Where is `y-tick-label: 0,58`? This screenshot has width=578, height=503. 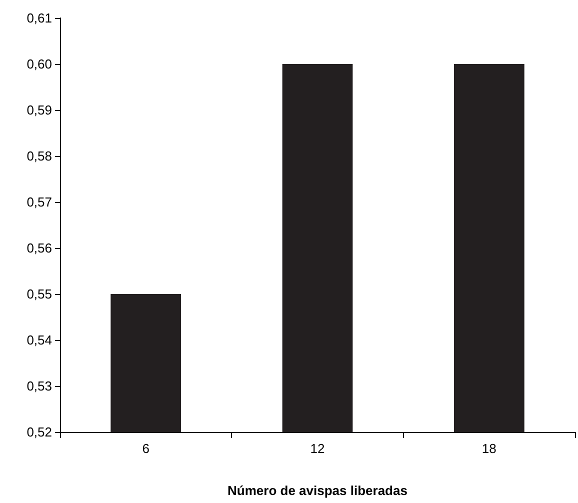
y-tick-label: 0,58 is located at coordinates (39, 156).